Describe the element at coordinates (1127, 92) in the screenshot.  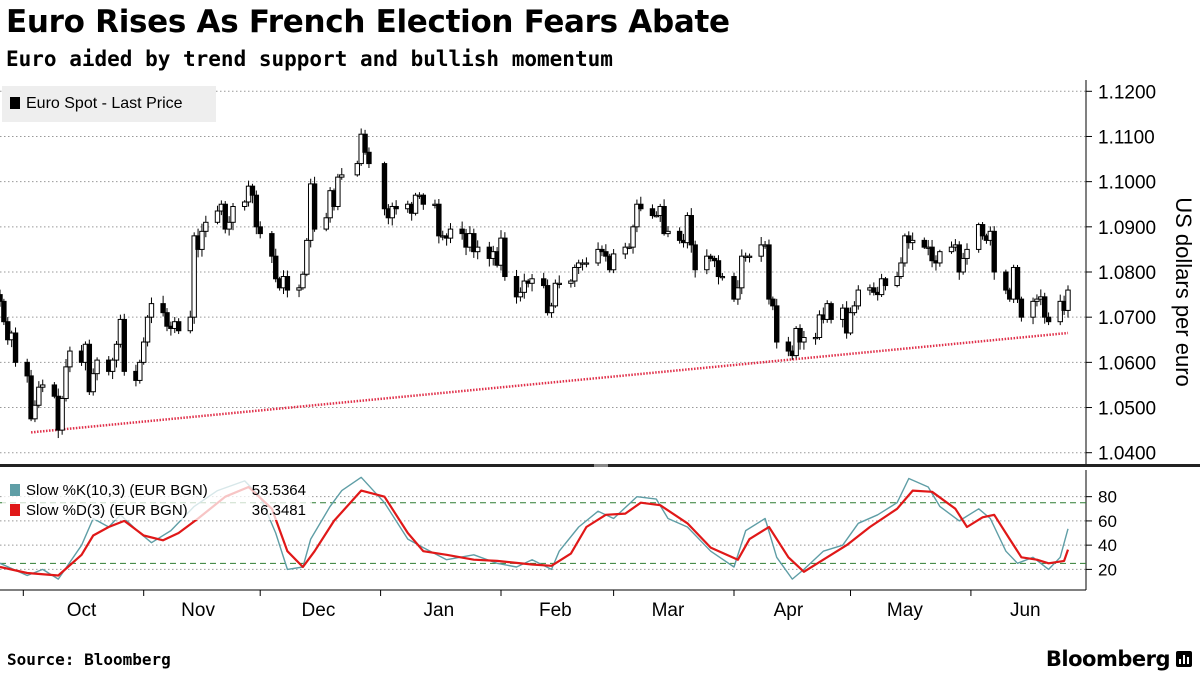
I see `price-tick-label: 1.1200` at that location.